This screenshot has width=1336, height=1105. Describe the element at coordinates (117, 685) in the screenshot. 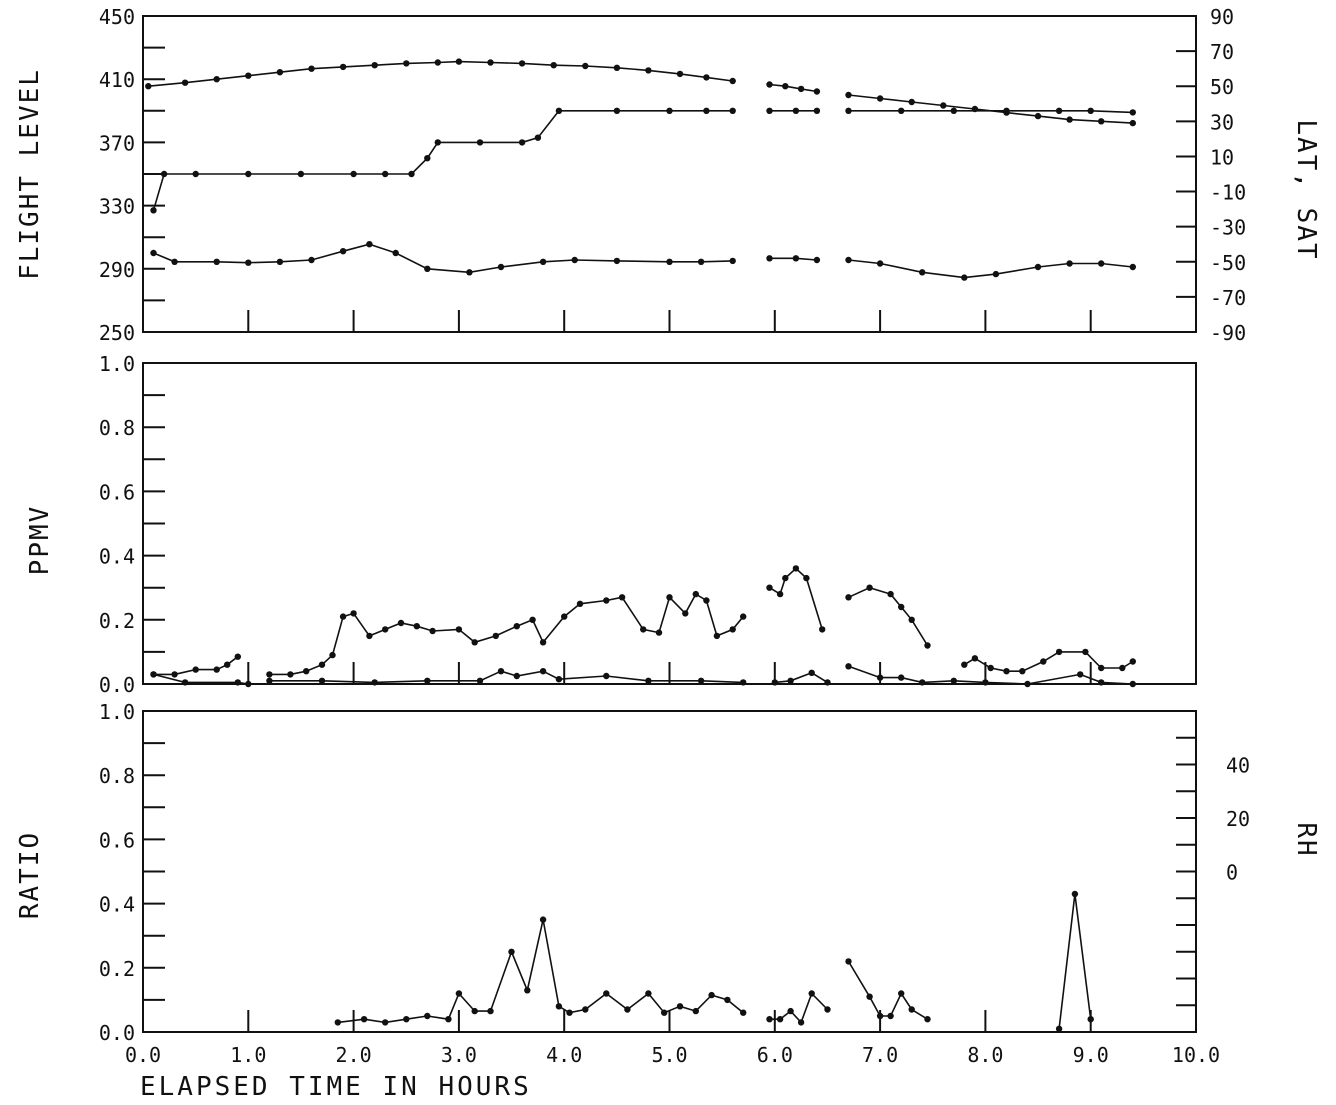

I see `y-tick-label: 0.0` at that location.